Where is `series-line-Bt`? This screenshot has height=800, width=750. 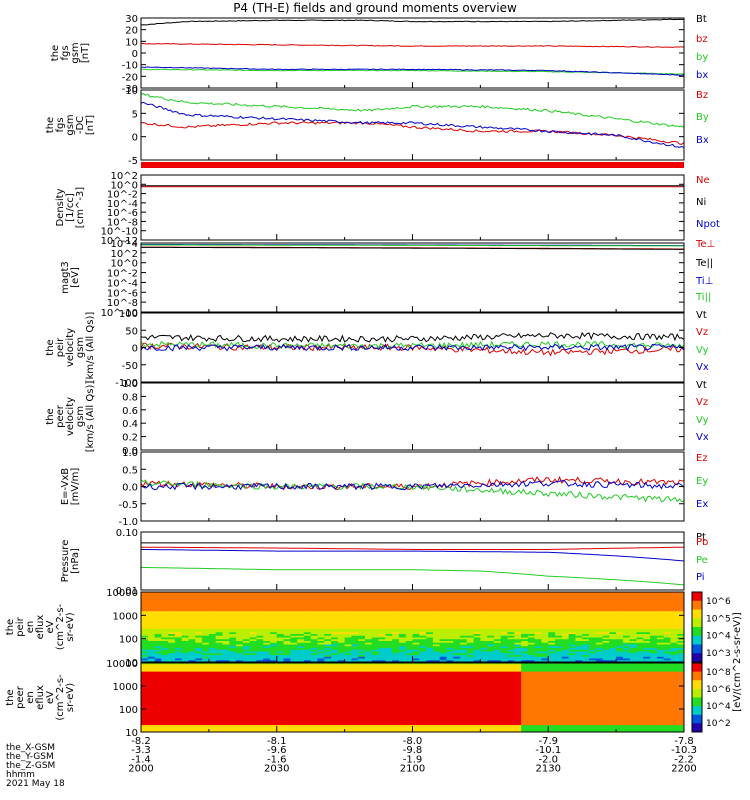 series-line-Bt is located at coordinates (412, 22).